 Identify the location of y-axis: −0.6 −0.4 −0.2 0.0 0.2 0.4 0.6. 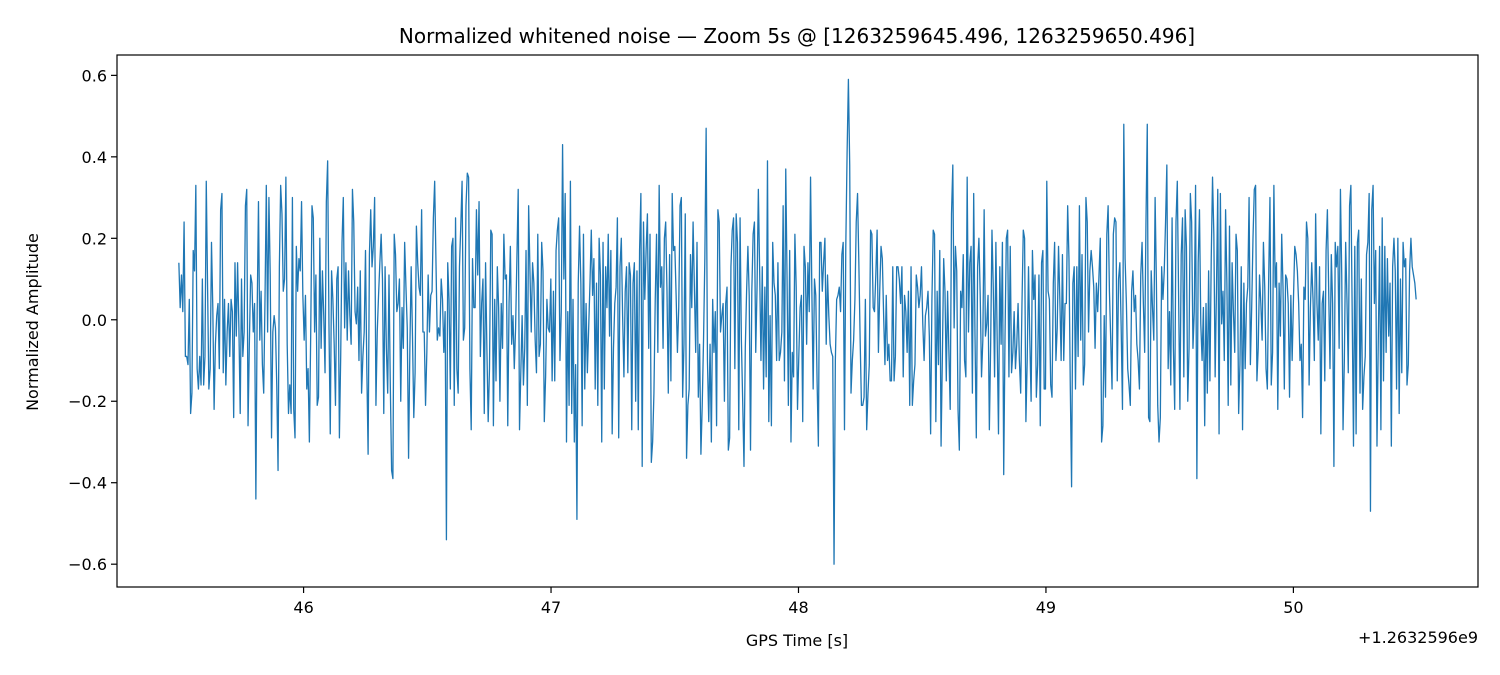
(92, 320).